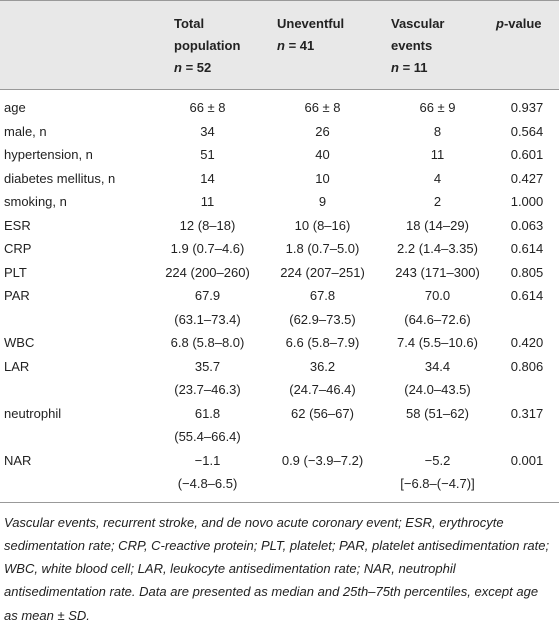 The image size is (559, 643). What do you see at coordinates (207, 272) in the screenshot?
I see `table-cell: 224 (200–260)` at bounding box center [207, 272].